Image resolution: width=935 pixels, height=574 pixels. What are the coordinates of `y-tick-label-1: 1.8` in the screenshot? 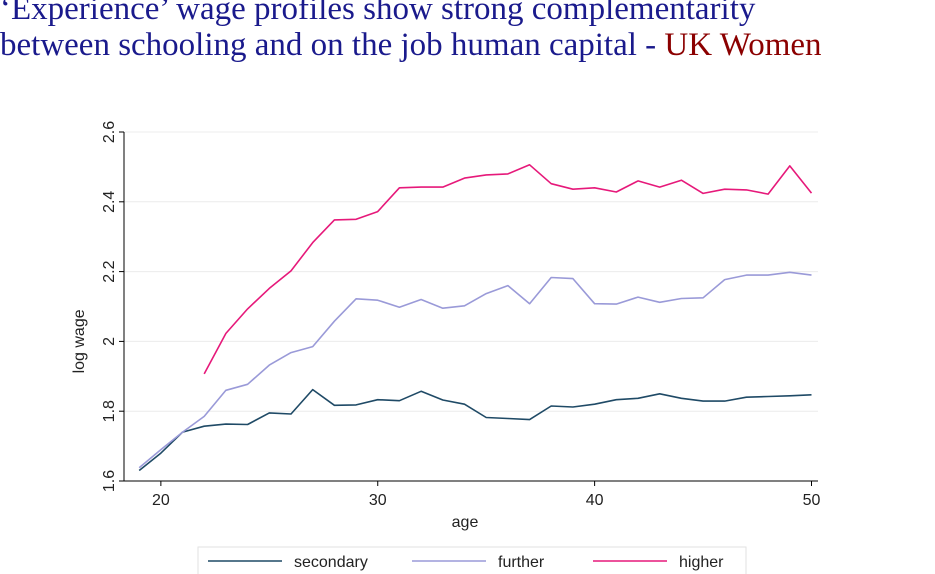 It's located at (109, 411).